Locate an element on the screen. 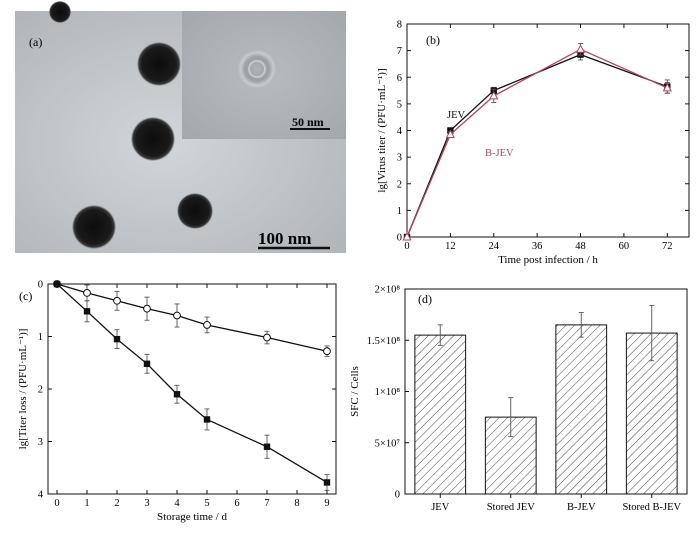 The width and height of the screenshot is (700, 534). x-tick-label: 36 is located at coordinates (537, 246).